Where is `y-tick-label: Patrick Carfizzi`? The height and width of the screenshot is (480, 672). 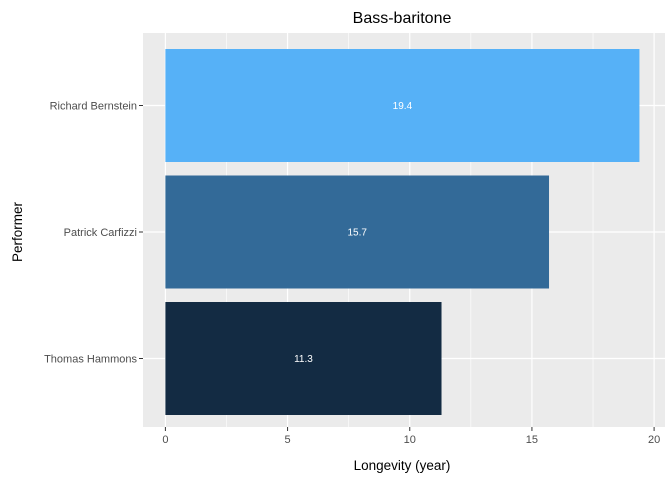 y-tick-label: Patrick Carfizzi is located at coordinates (100, 233).